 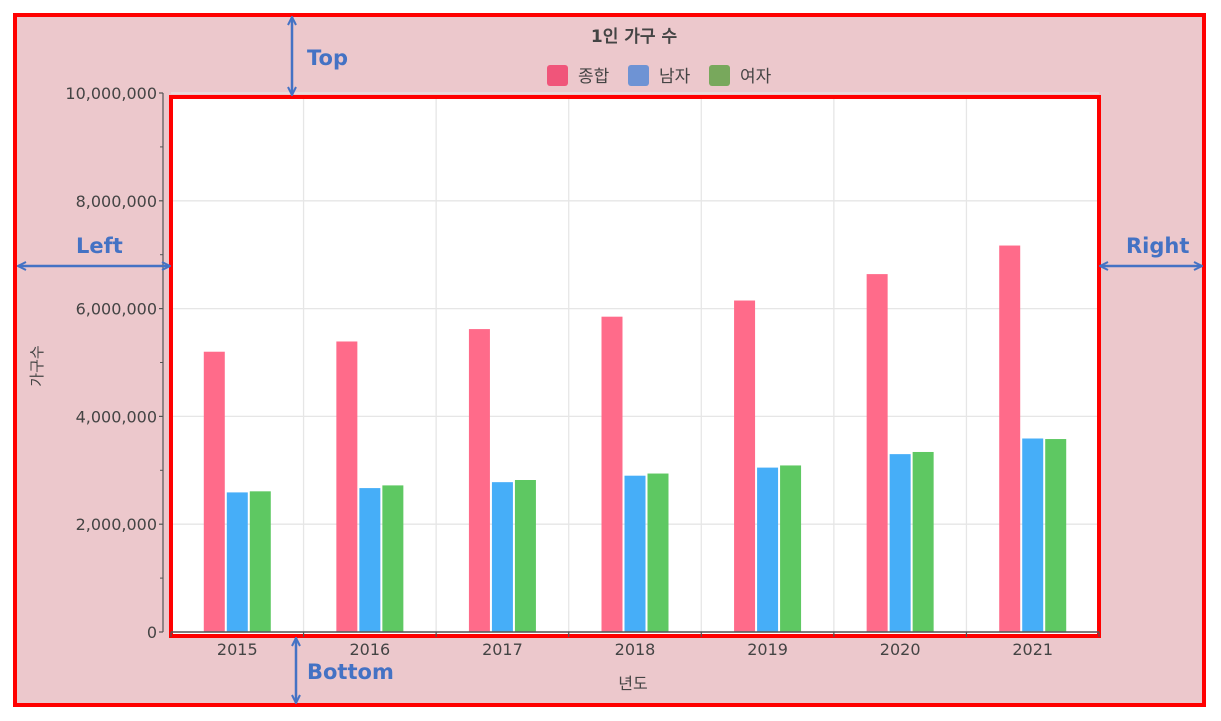 I want to click on legend-label-male: 남자, so click(x=675, y=77).